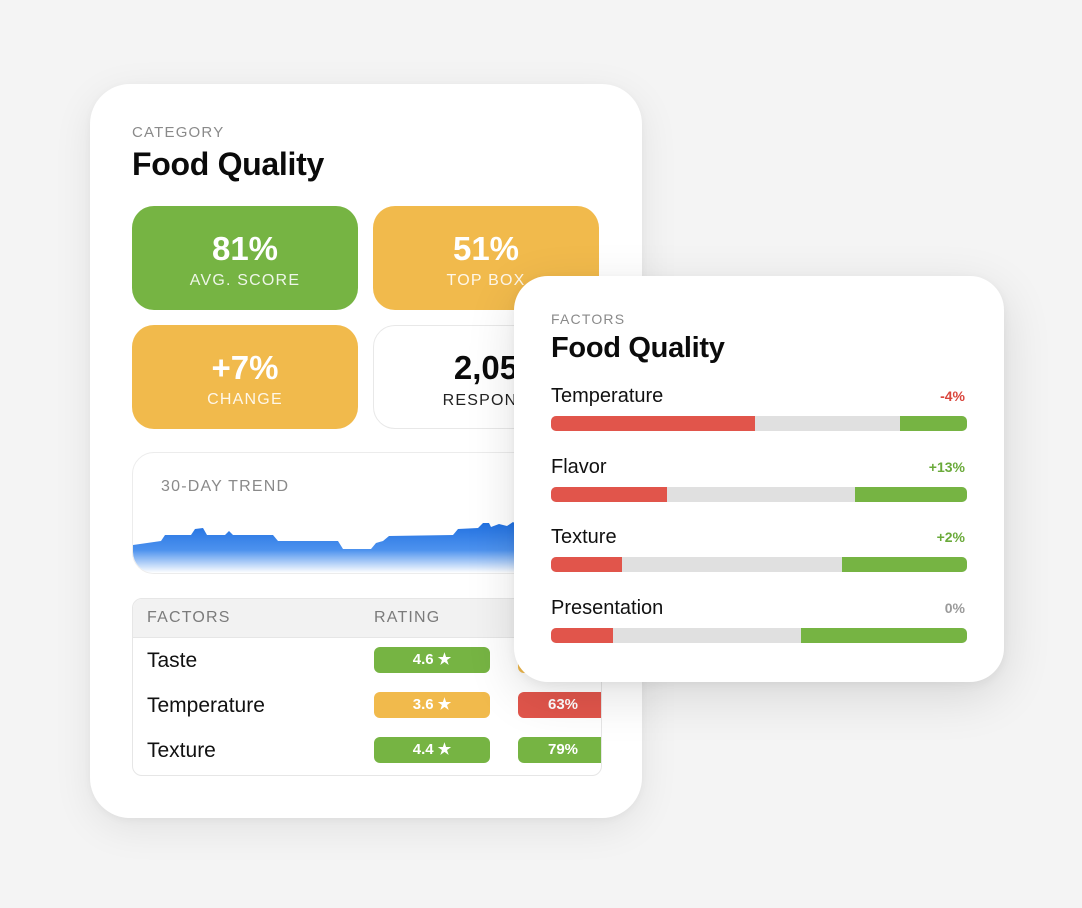 This screenshot has width=1082, height=908. Describe the element at coordinates (432, 750) in the screenshot. I see `rating-pill: 4.4 ★` at that location.